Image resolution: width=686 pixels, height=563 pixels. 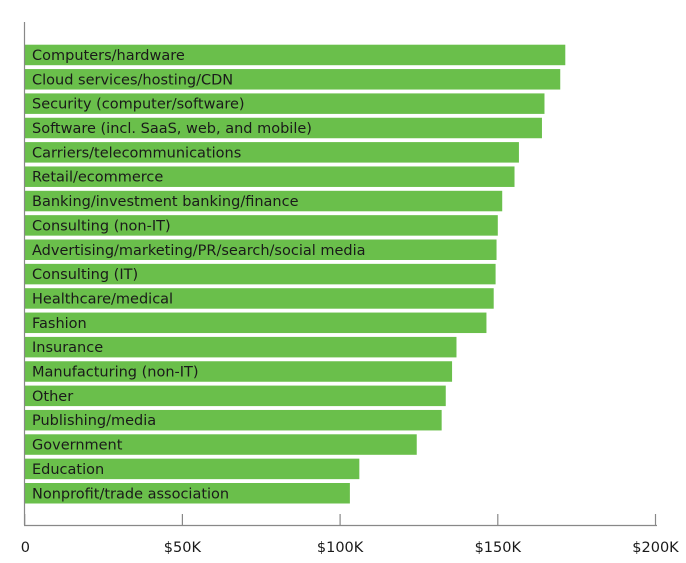 What do you see at coordinates (115, 373) in the screenshot?
I see `category-label: Manufacturing (non-IT)` at bounding box center [115, 373].